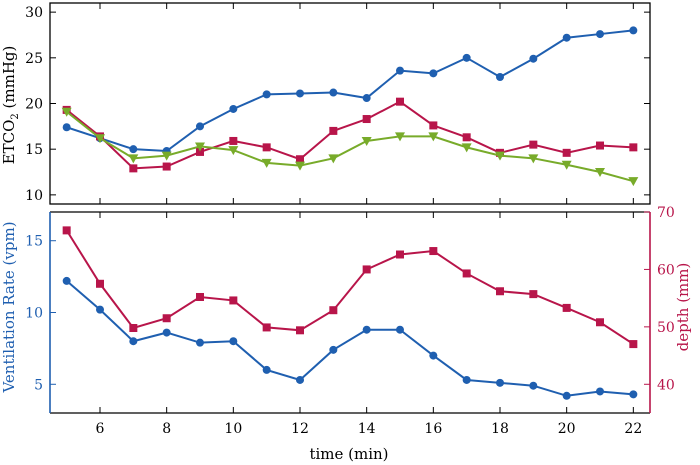  Describe the element at coordinates (367, 429) in the screenshot. I see `x-tick-label: 14` at that location.